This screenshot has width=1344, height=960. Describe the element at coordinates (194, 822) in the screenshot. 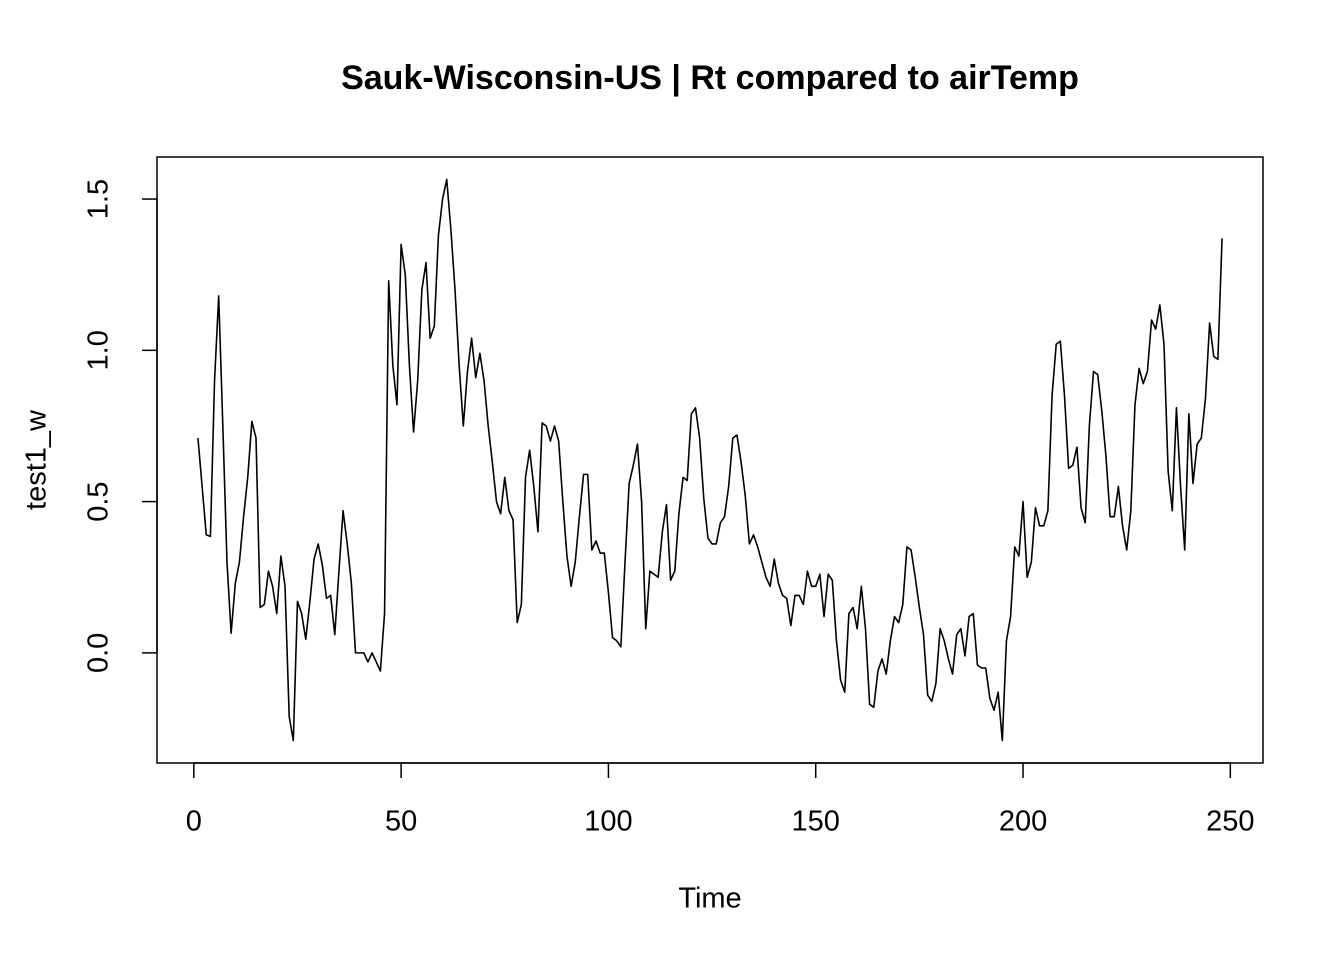

I see `x-tick-label: 0` at that location.